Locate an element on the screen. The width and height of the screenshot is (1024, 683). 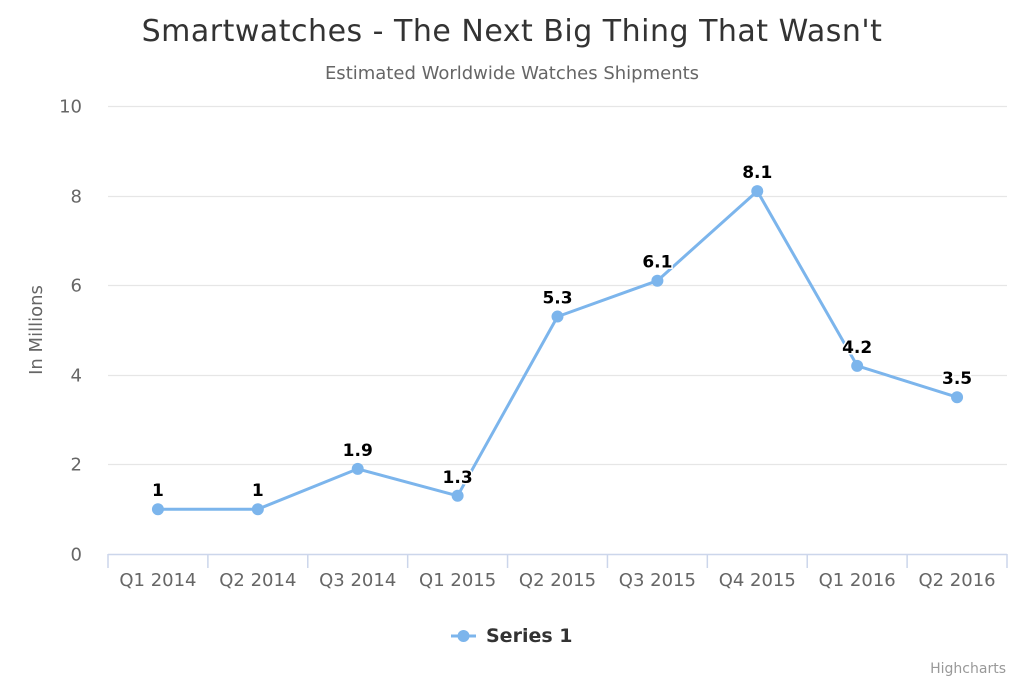
x-axis-ticks is located at coordinates (557, 561).